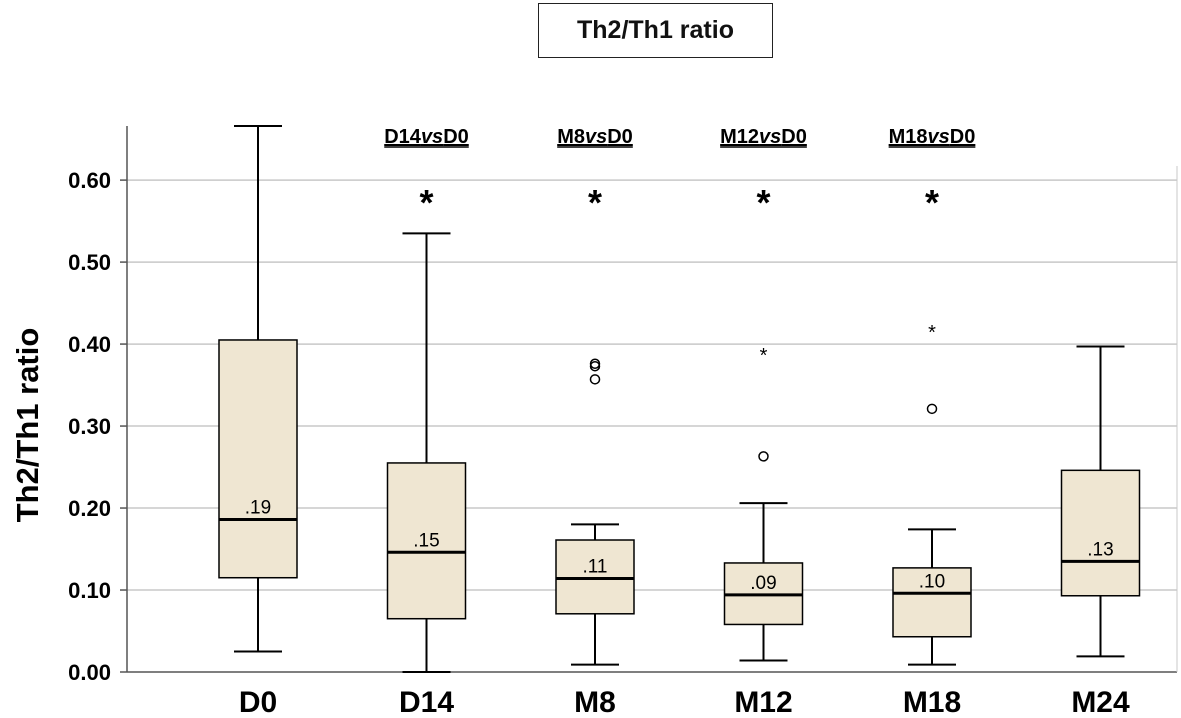 This screenshot has height=718, width=1181. What do you see at coordinates (763, 702) in the screenshot?
I see `x-tick-label: M12` at bounding box center [763, 702].